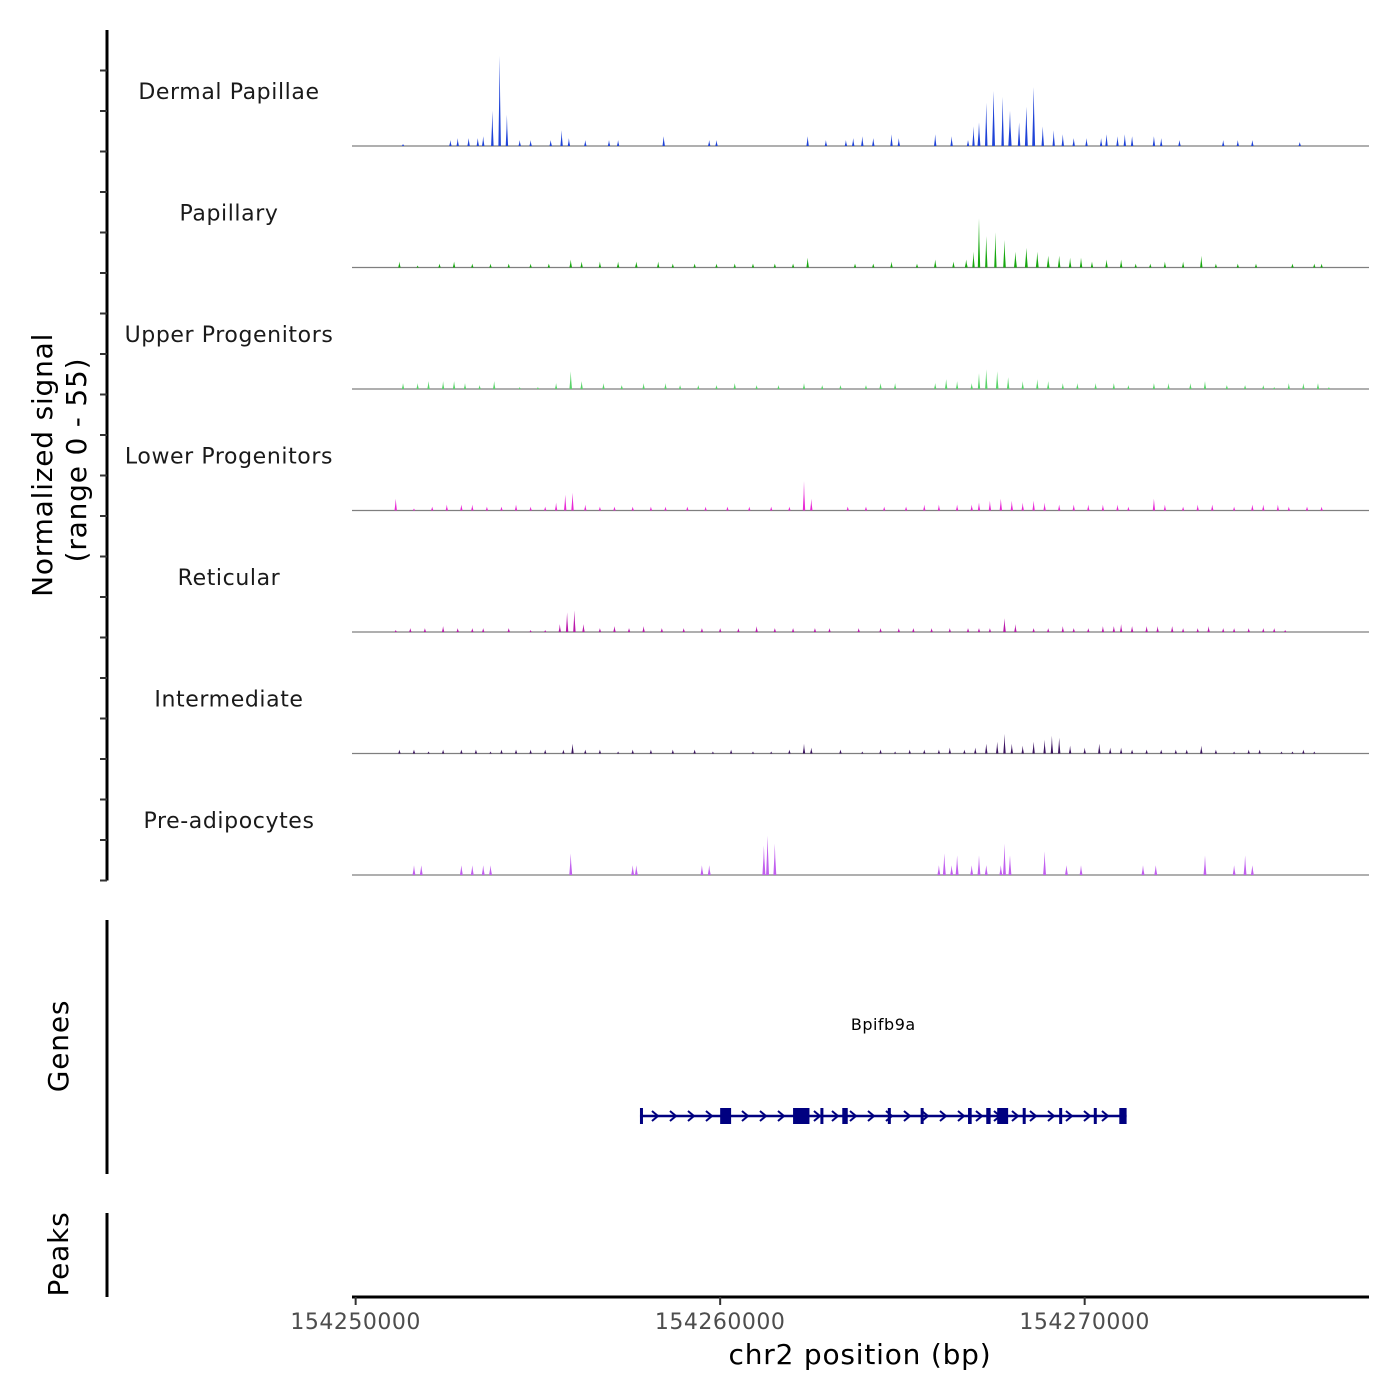 The image size is (1400, 1400). Describe the element at coordinates (756, 842) in the screenshot. I see `track-pre-adipocytes: Pre-adipocytes` at that location.